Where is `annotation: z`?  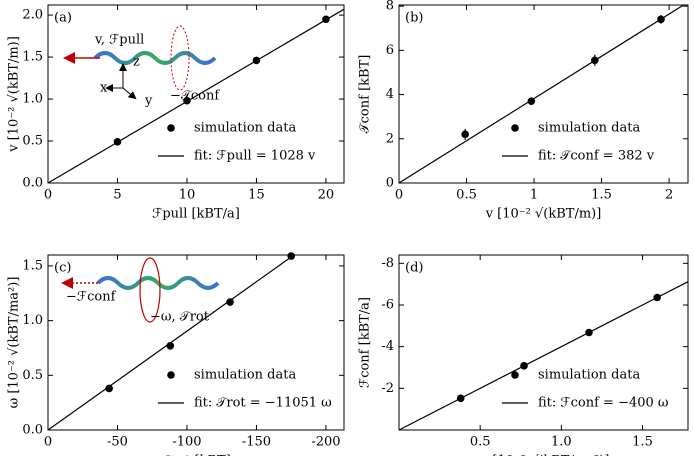 annotation: z is located at coordinates (136, 62).